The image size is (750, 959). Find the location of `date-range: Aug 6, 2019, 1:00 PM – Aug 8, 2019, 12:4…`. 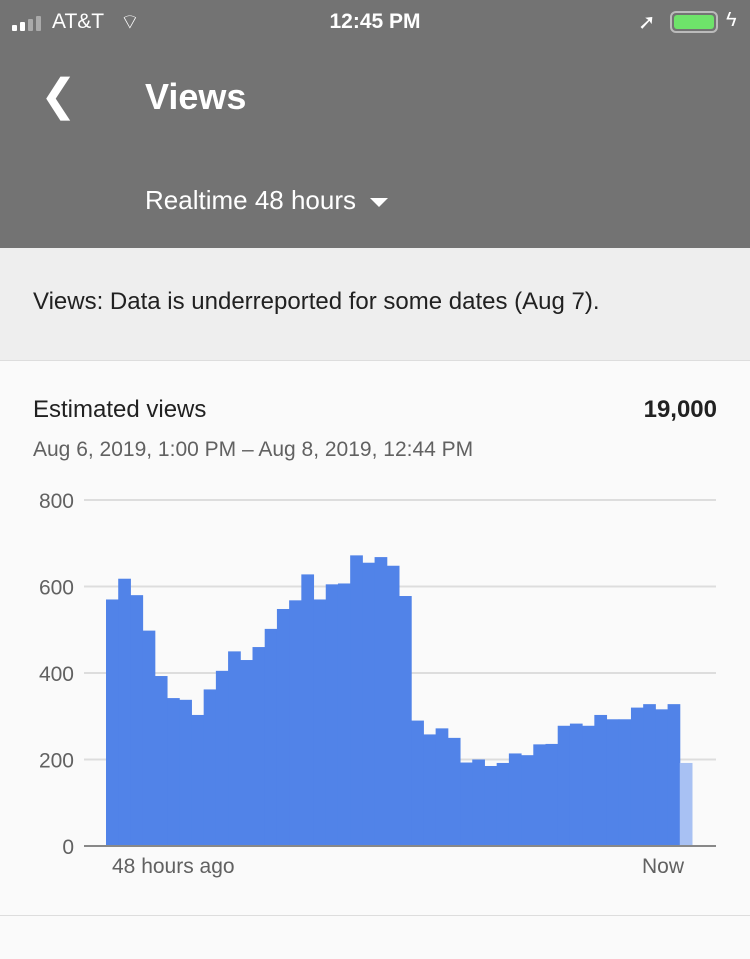

date-range: Aug 6, 2019, 1:00 PM – Aug 8, 2019, 12:4… is located at coordinates (253, 449).